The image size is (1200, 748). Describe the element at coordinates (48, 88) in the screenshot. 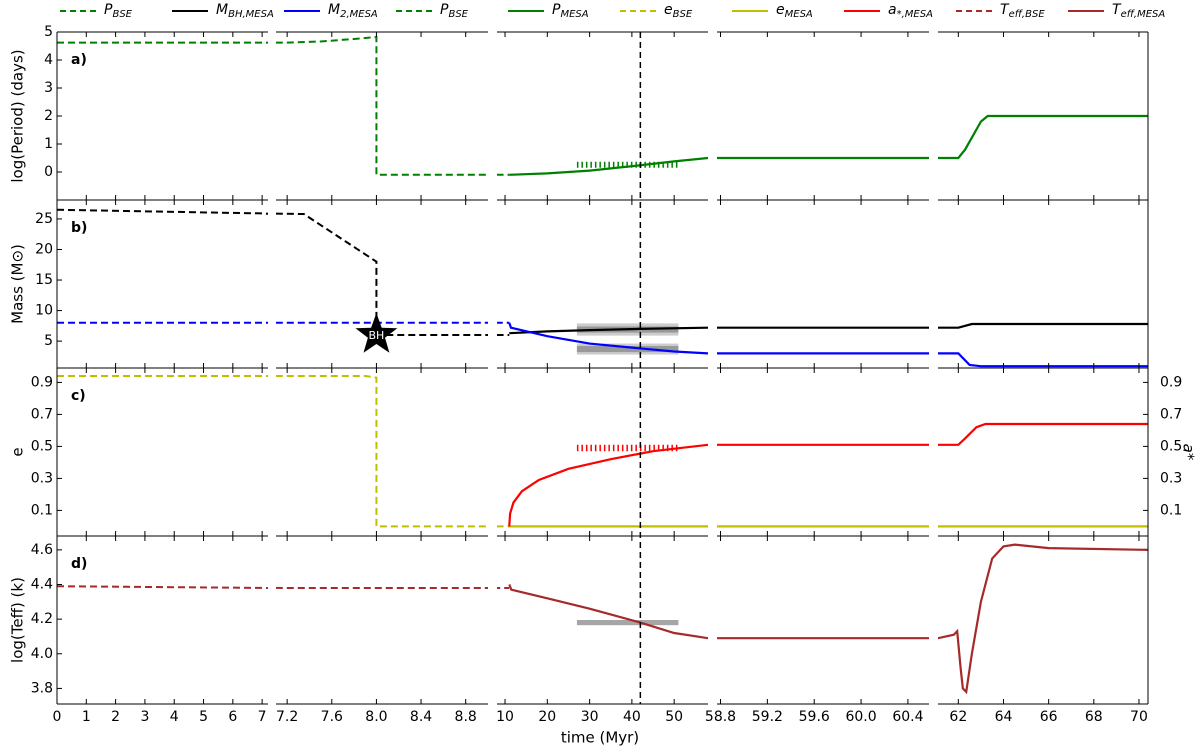

I see `y-tick-label: 3` at that location.